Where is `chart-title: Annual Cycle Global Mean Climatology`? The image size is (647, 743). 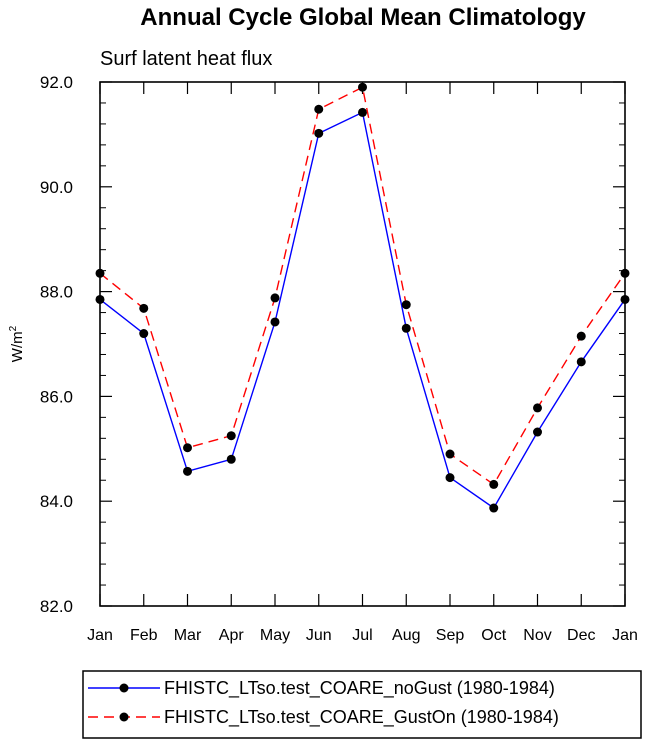
chart-title: Annual Cycle Global Mean Climatology is located at coordinates (363, 17).